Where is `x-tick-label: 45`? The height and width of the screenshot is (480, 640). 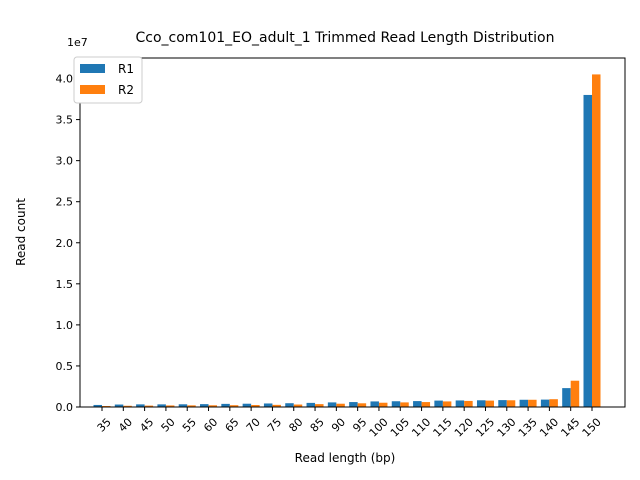
x-tick-label: 45 is located at coordinates (146, 425).